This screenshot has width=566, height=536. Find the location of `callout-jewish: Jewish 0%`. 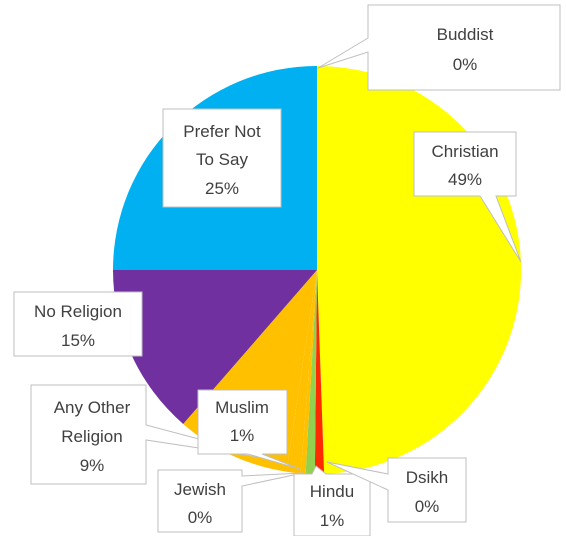

callout-jewish: Jewish 0% is located at coordinates (230, 501).